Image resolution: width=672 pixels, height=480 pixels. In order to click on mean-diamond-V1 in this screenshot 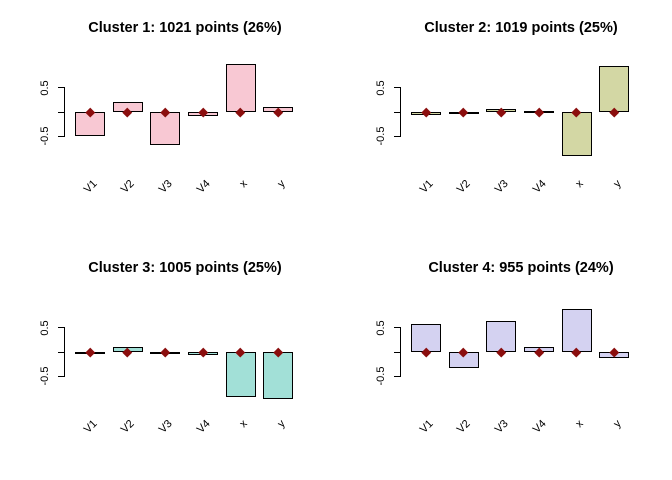, I will do `click(90, 352)`.